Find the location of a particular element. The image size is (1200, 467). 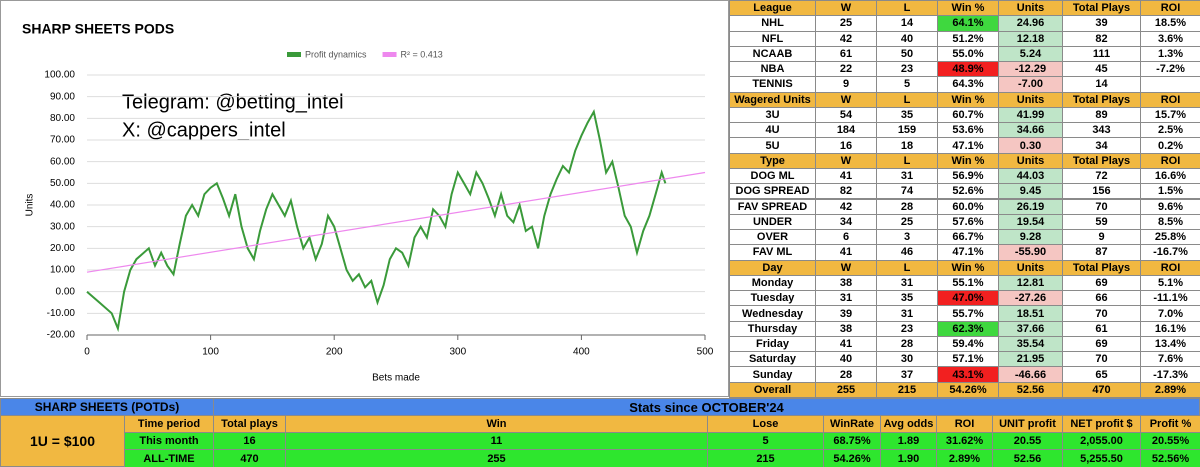

table-cell: 65 is located at coordinates (1101, 374).